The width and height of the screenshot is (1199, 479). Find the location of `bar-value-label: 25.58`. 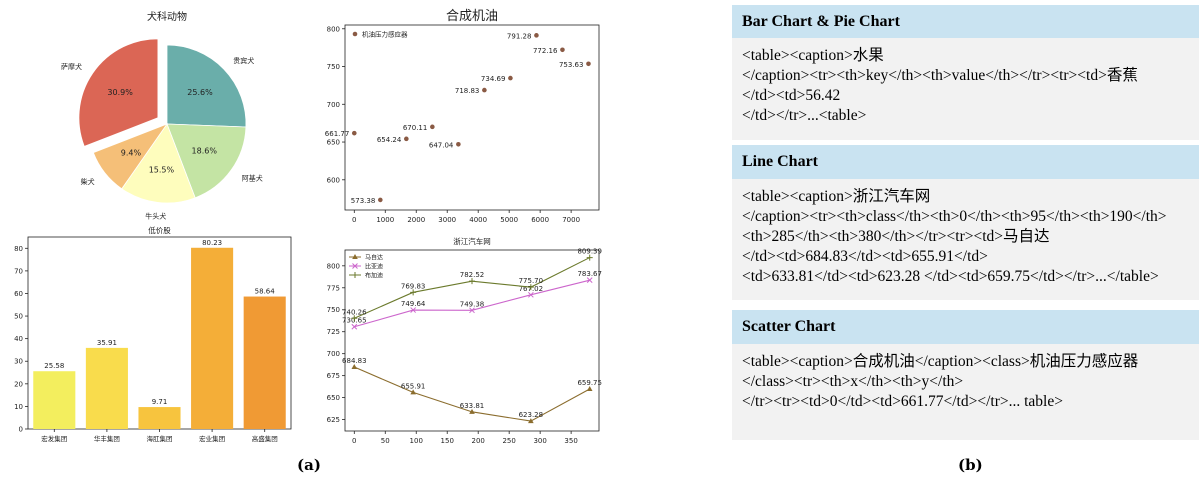

bar-value-label: 25.58 is located at coordinates (54, 366).